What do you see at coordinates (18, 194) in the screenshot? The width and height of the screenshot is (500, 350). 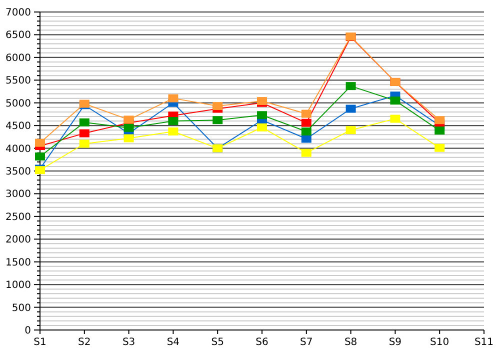 I see `y-tick-label: 3000` at bounding box center [18, 194].